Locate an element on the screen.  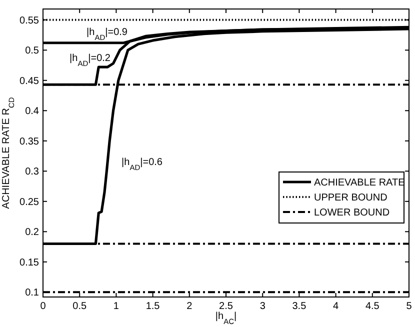
y-tick-label: 0.5 is located at coordinates (32, 51).